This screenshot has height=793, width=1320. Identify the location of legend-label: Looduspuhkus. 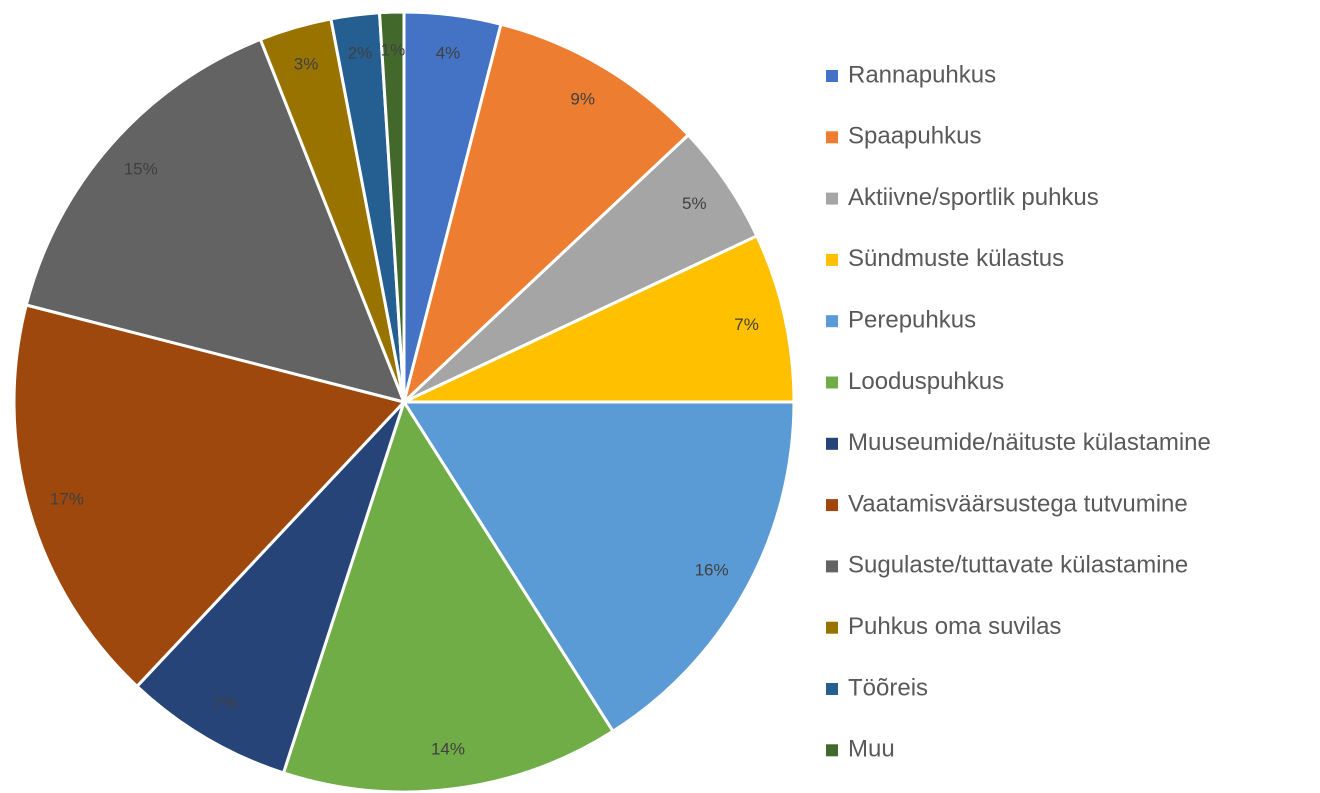
(926, 381).